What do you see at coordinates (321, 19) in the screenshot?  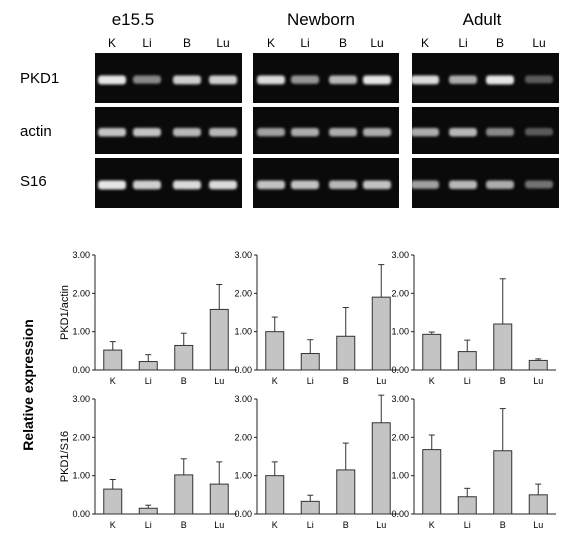 I see `condition-header-newborn: Newborn` at bounding box center [321, 19].